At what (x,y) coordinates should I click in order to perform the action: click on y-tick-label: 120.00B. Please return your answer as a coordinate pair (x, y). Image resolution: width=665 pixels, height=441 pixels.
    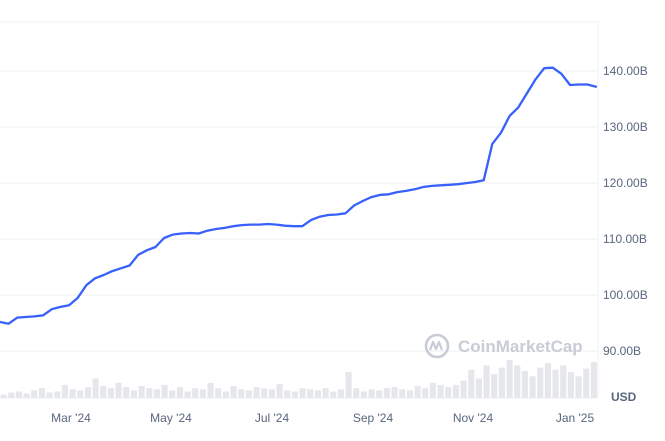
    Looking at the image, I should click on (625, 183).